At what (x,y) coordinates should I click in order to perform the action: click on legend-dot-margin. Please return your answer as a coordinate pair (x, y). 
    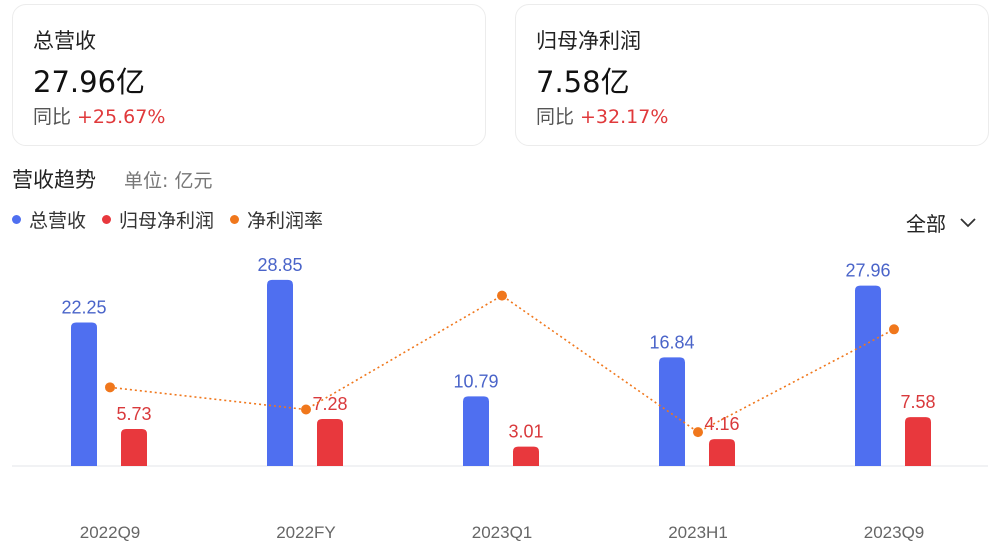
    Looking at the image, I should click on (235, 219).